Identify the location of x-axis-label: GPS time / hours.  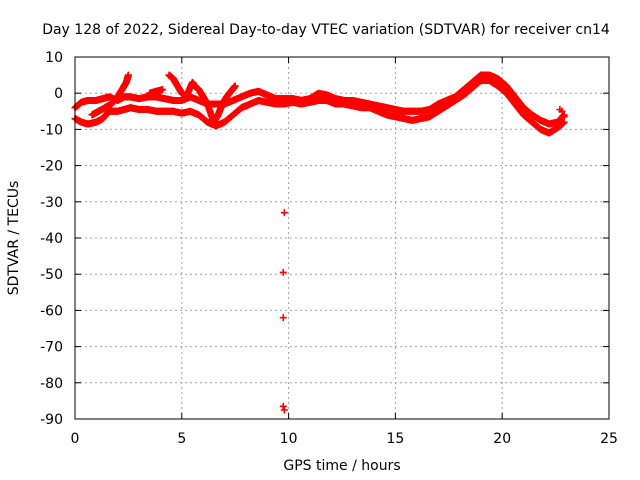
(341, 466).